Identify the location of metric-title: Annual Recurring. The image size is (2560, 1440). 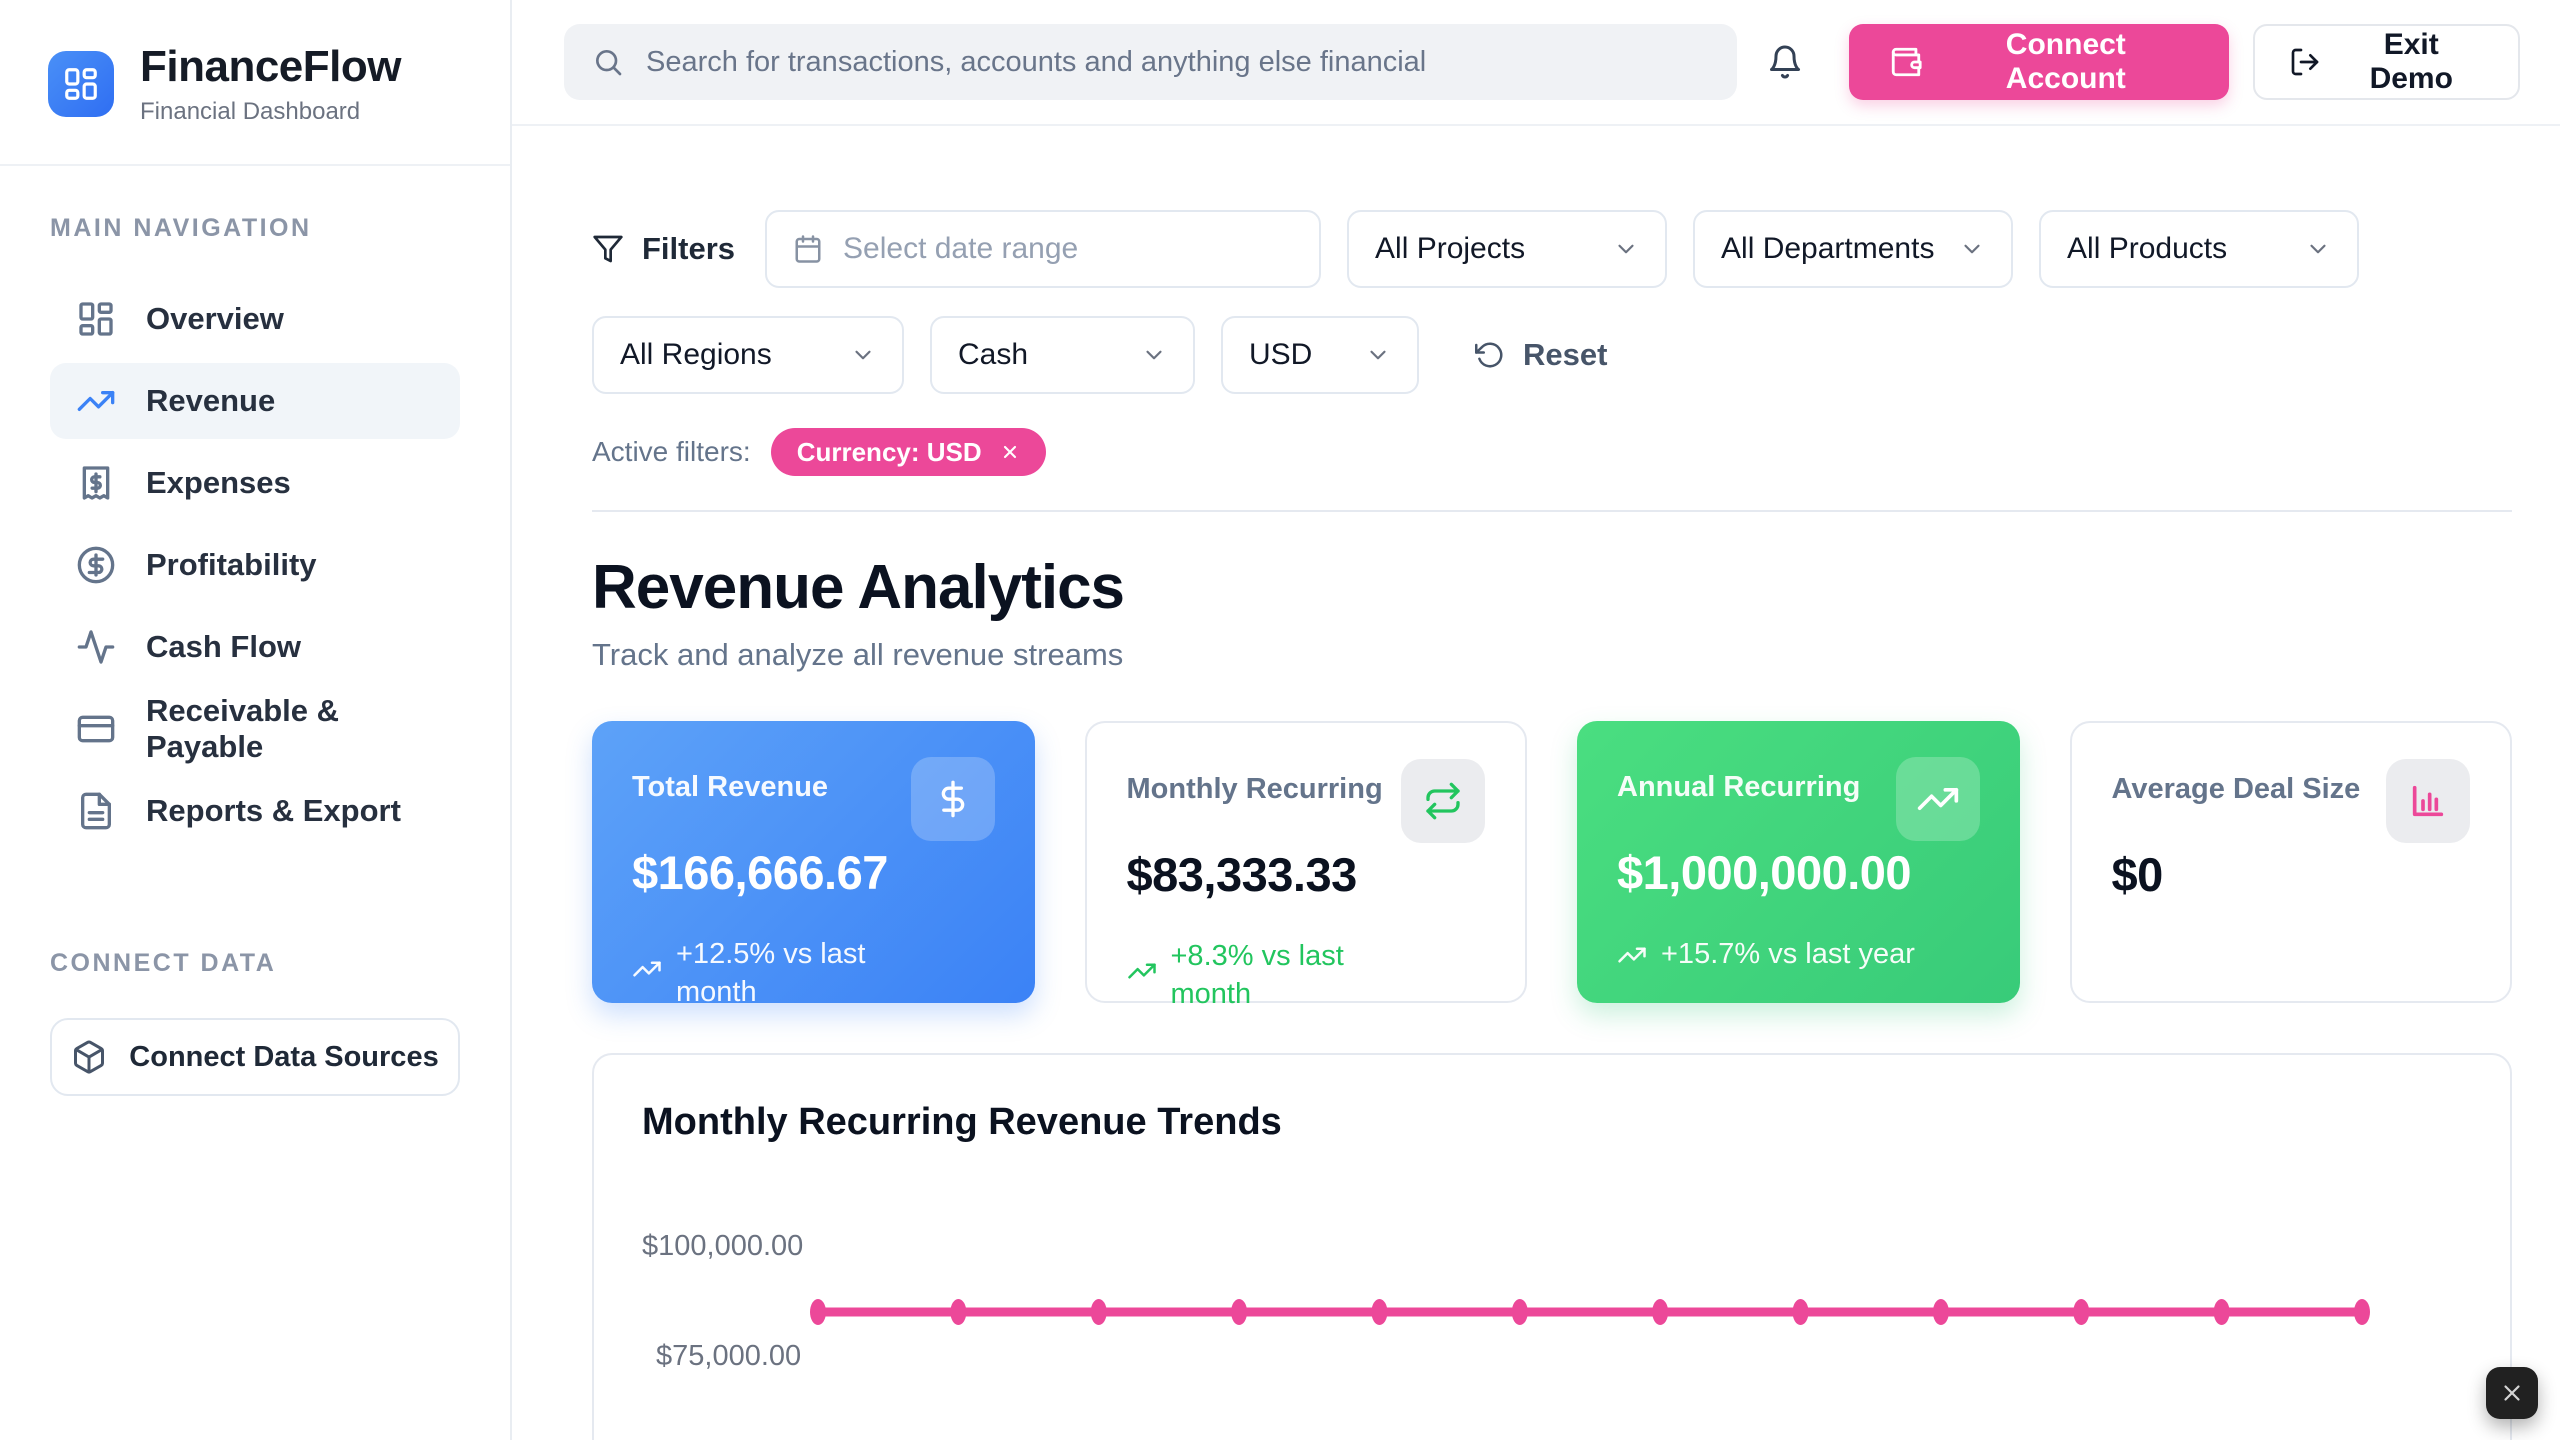
(1739, 787).